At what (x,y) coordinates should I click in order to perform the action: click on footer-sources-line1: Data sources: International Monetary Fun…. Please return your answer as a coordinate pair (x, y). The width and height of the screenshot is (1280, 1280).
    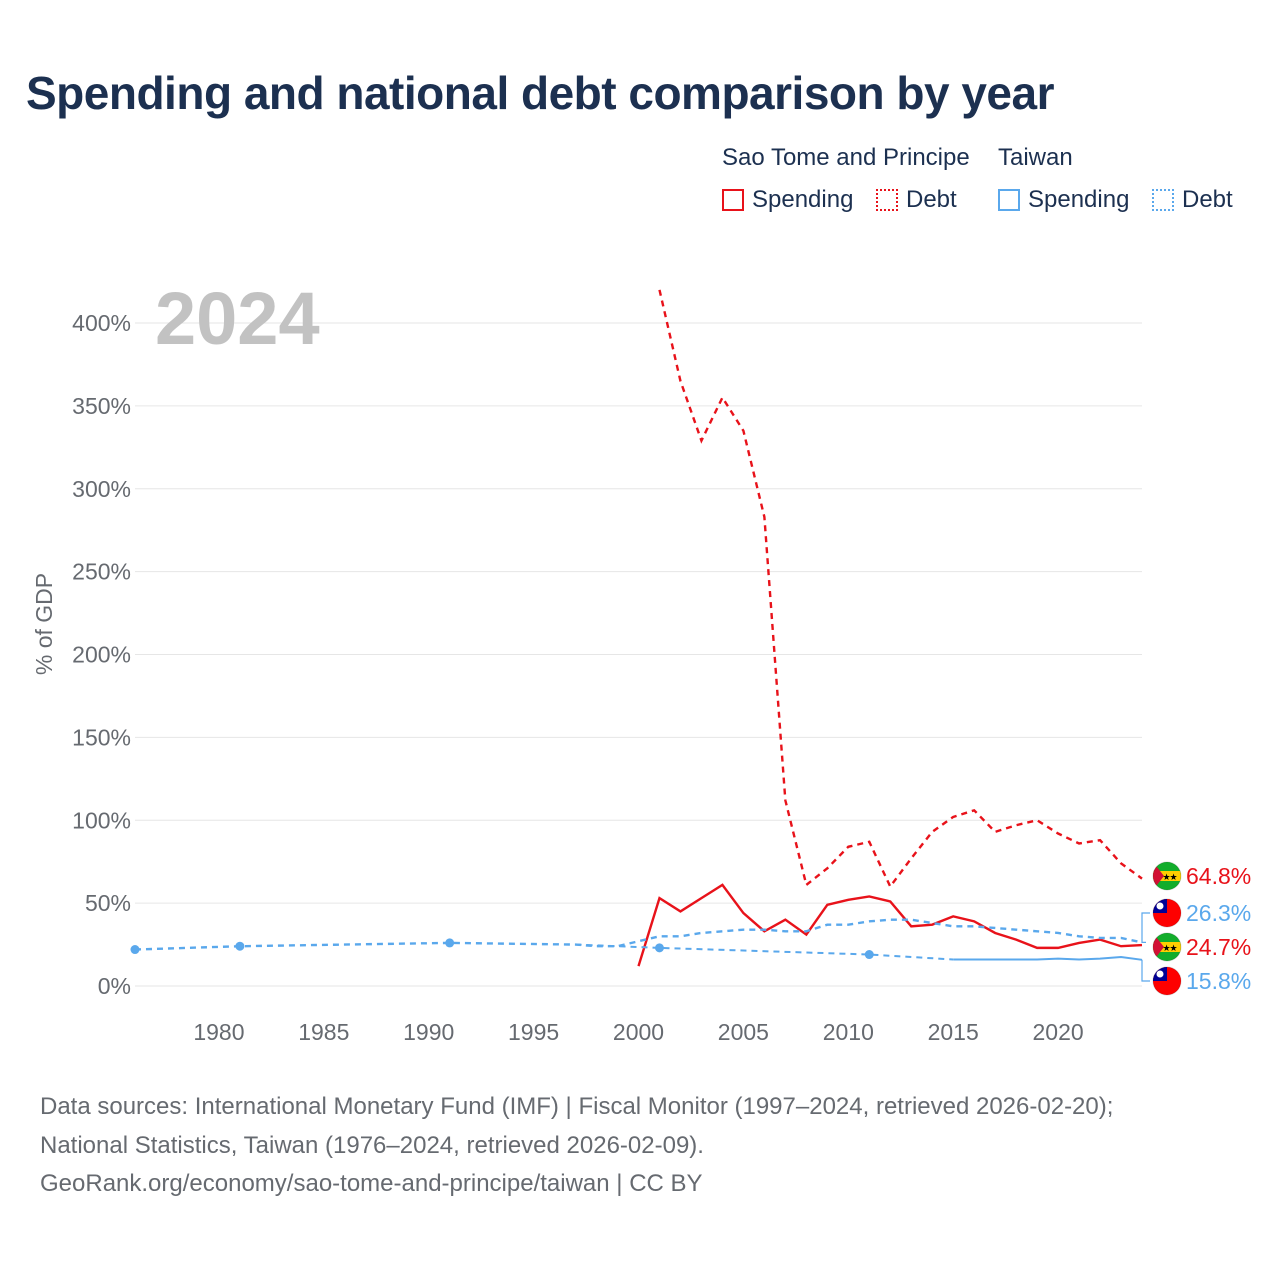
    Looking at the image, I should click on (577, 1106).